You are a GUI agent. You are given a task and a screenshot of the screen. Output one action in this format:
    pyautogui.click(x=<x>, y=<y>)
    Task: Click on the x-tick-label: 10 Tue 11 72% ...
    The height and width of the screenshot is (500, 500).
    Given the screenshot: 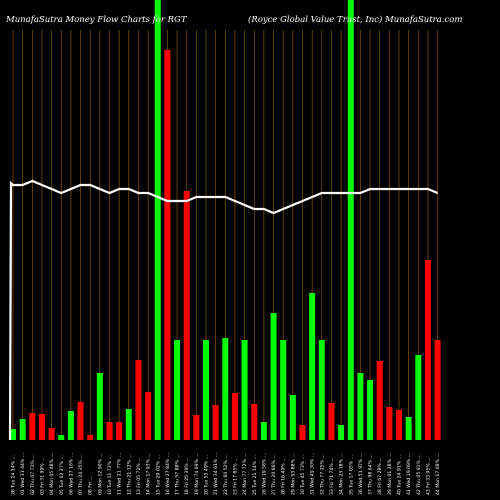 What is the action you would take?
    pyautogui.click(x=110, y=475)
    